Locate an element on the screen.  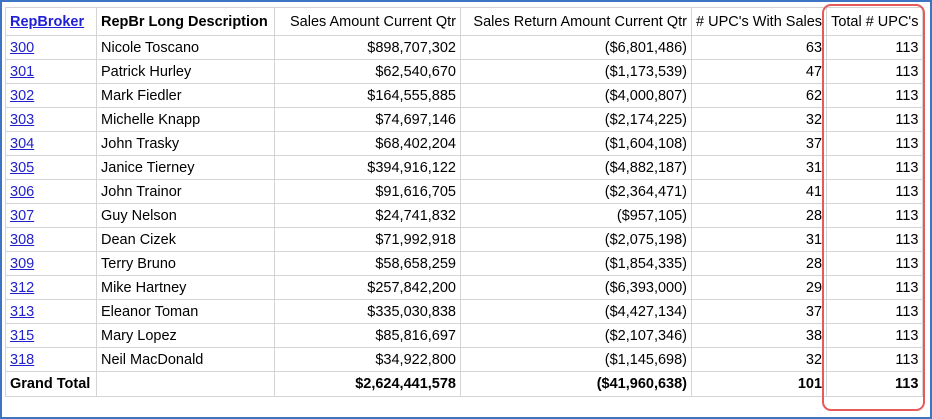
sales-return-cell: ($957,105) is located at coordinates (576, 215).